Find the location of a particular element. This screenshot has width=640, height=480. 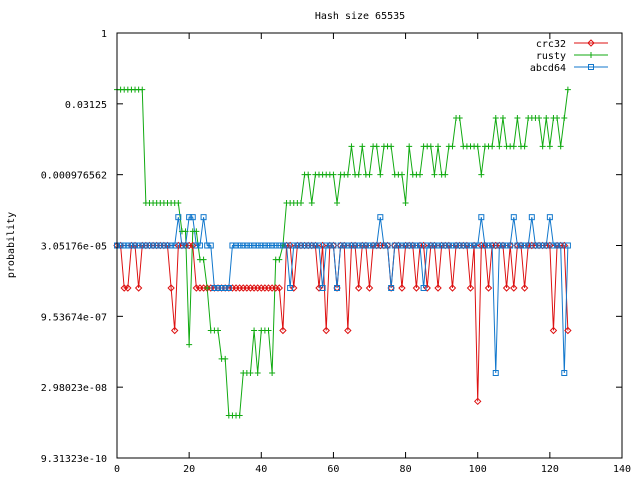

y-tick-label: 2.98023e-08 is located at coordinates (74, 388).